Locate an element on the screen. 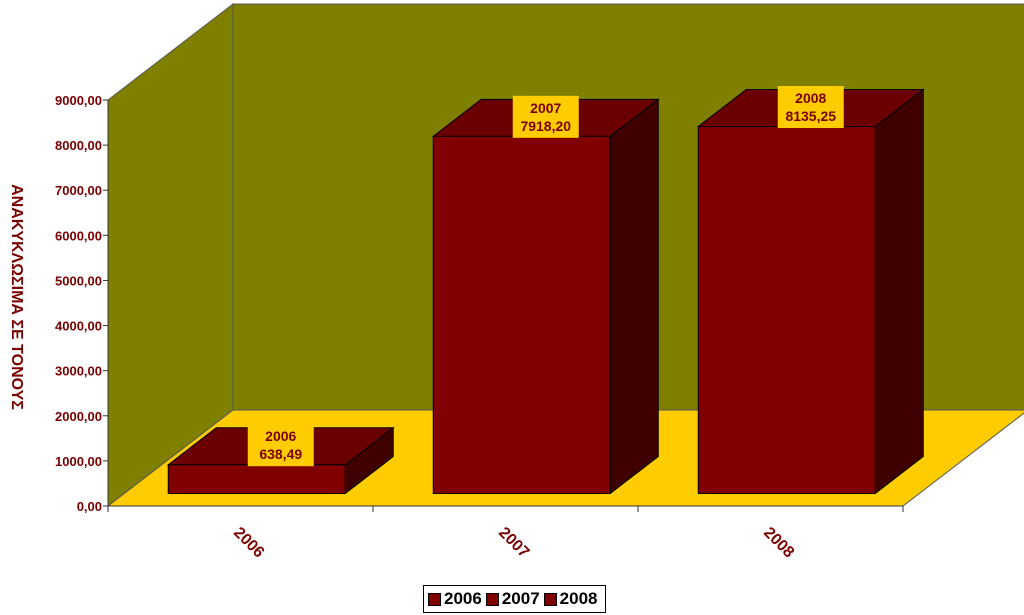 The width and height of the screenshot is (1024, 615). data-label-2006: 2006 638,49 is located at coordinates (280, 445).